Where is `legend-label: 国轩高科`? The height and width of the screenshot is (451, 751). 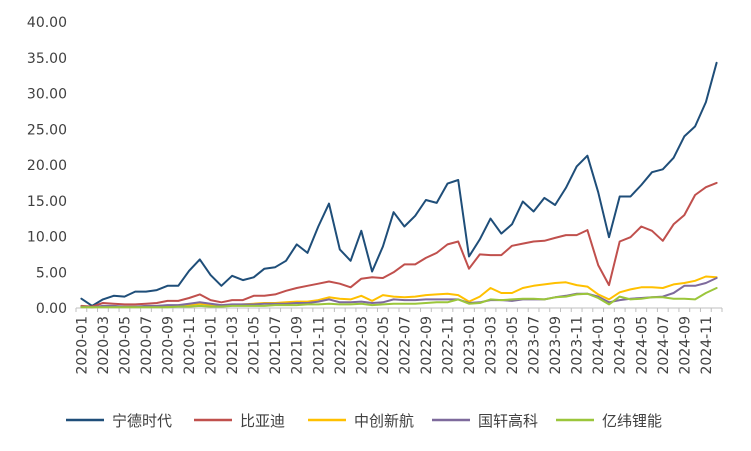 legend-label: 国轩高科 is located at coordinates (508, 421).